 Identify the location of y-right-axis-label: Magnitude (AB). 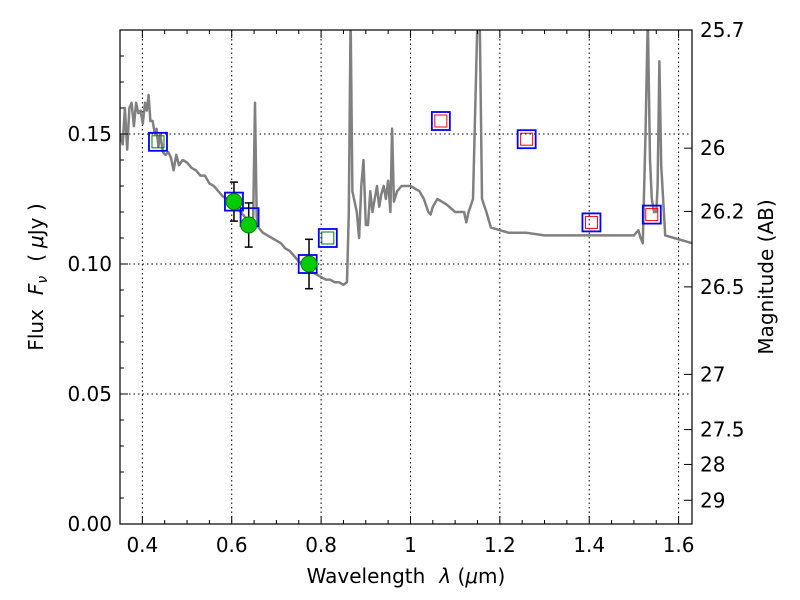
(766, 276).